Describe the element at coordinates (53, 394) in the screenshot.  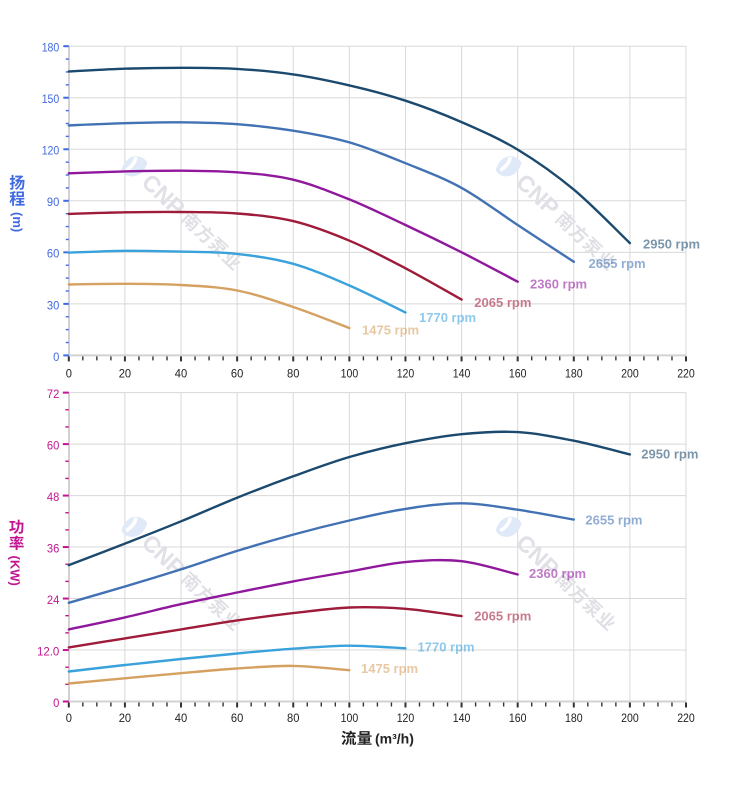
I see `svg-text: 72` at that location.